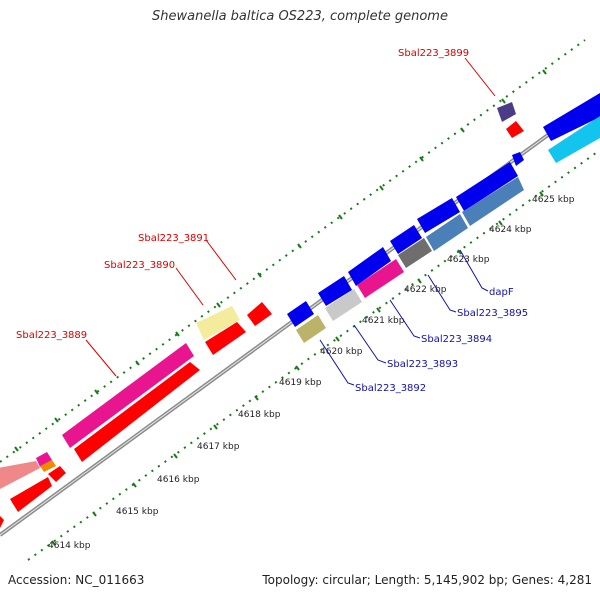 The height and width of the screenshot is (600, 600). I want to click on scale-label: 4618 kbp, so click(259, 415).